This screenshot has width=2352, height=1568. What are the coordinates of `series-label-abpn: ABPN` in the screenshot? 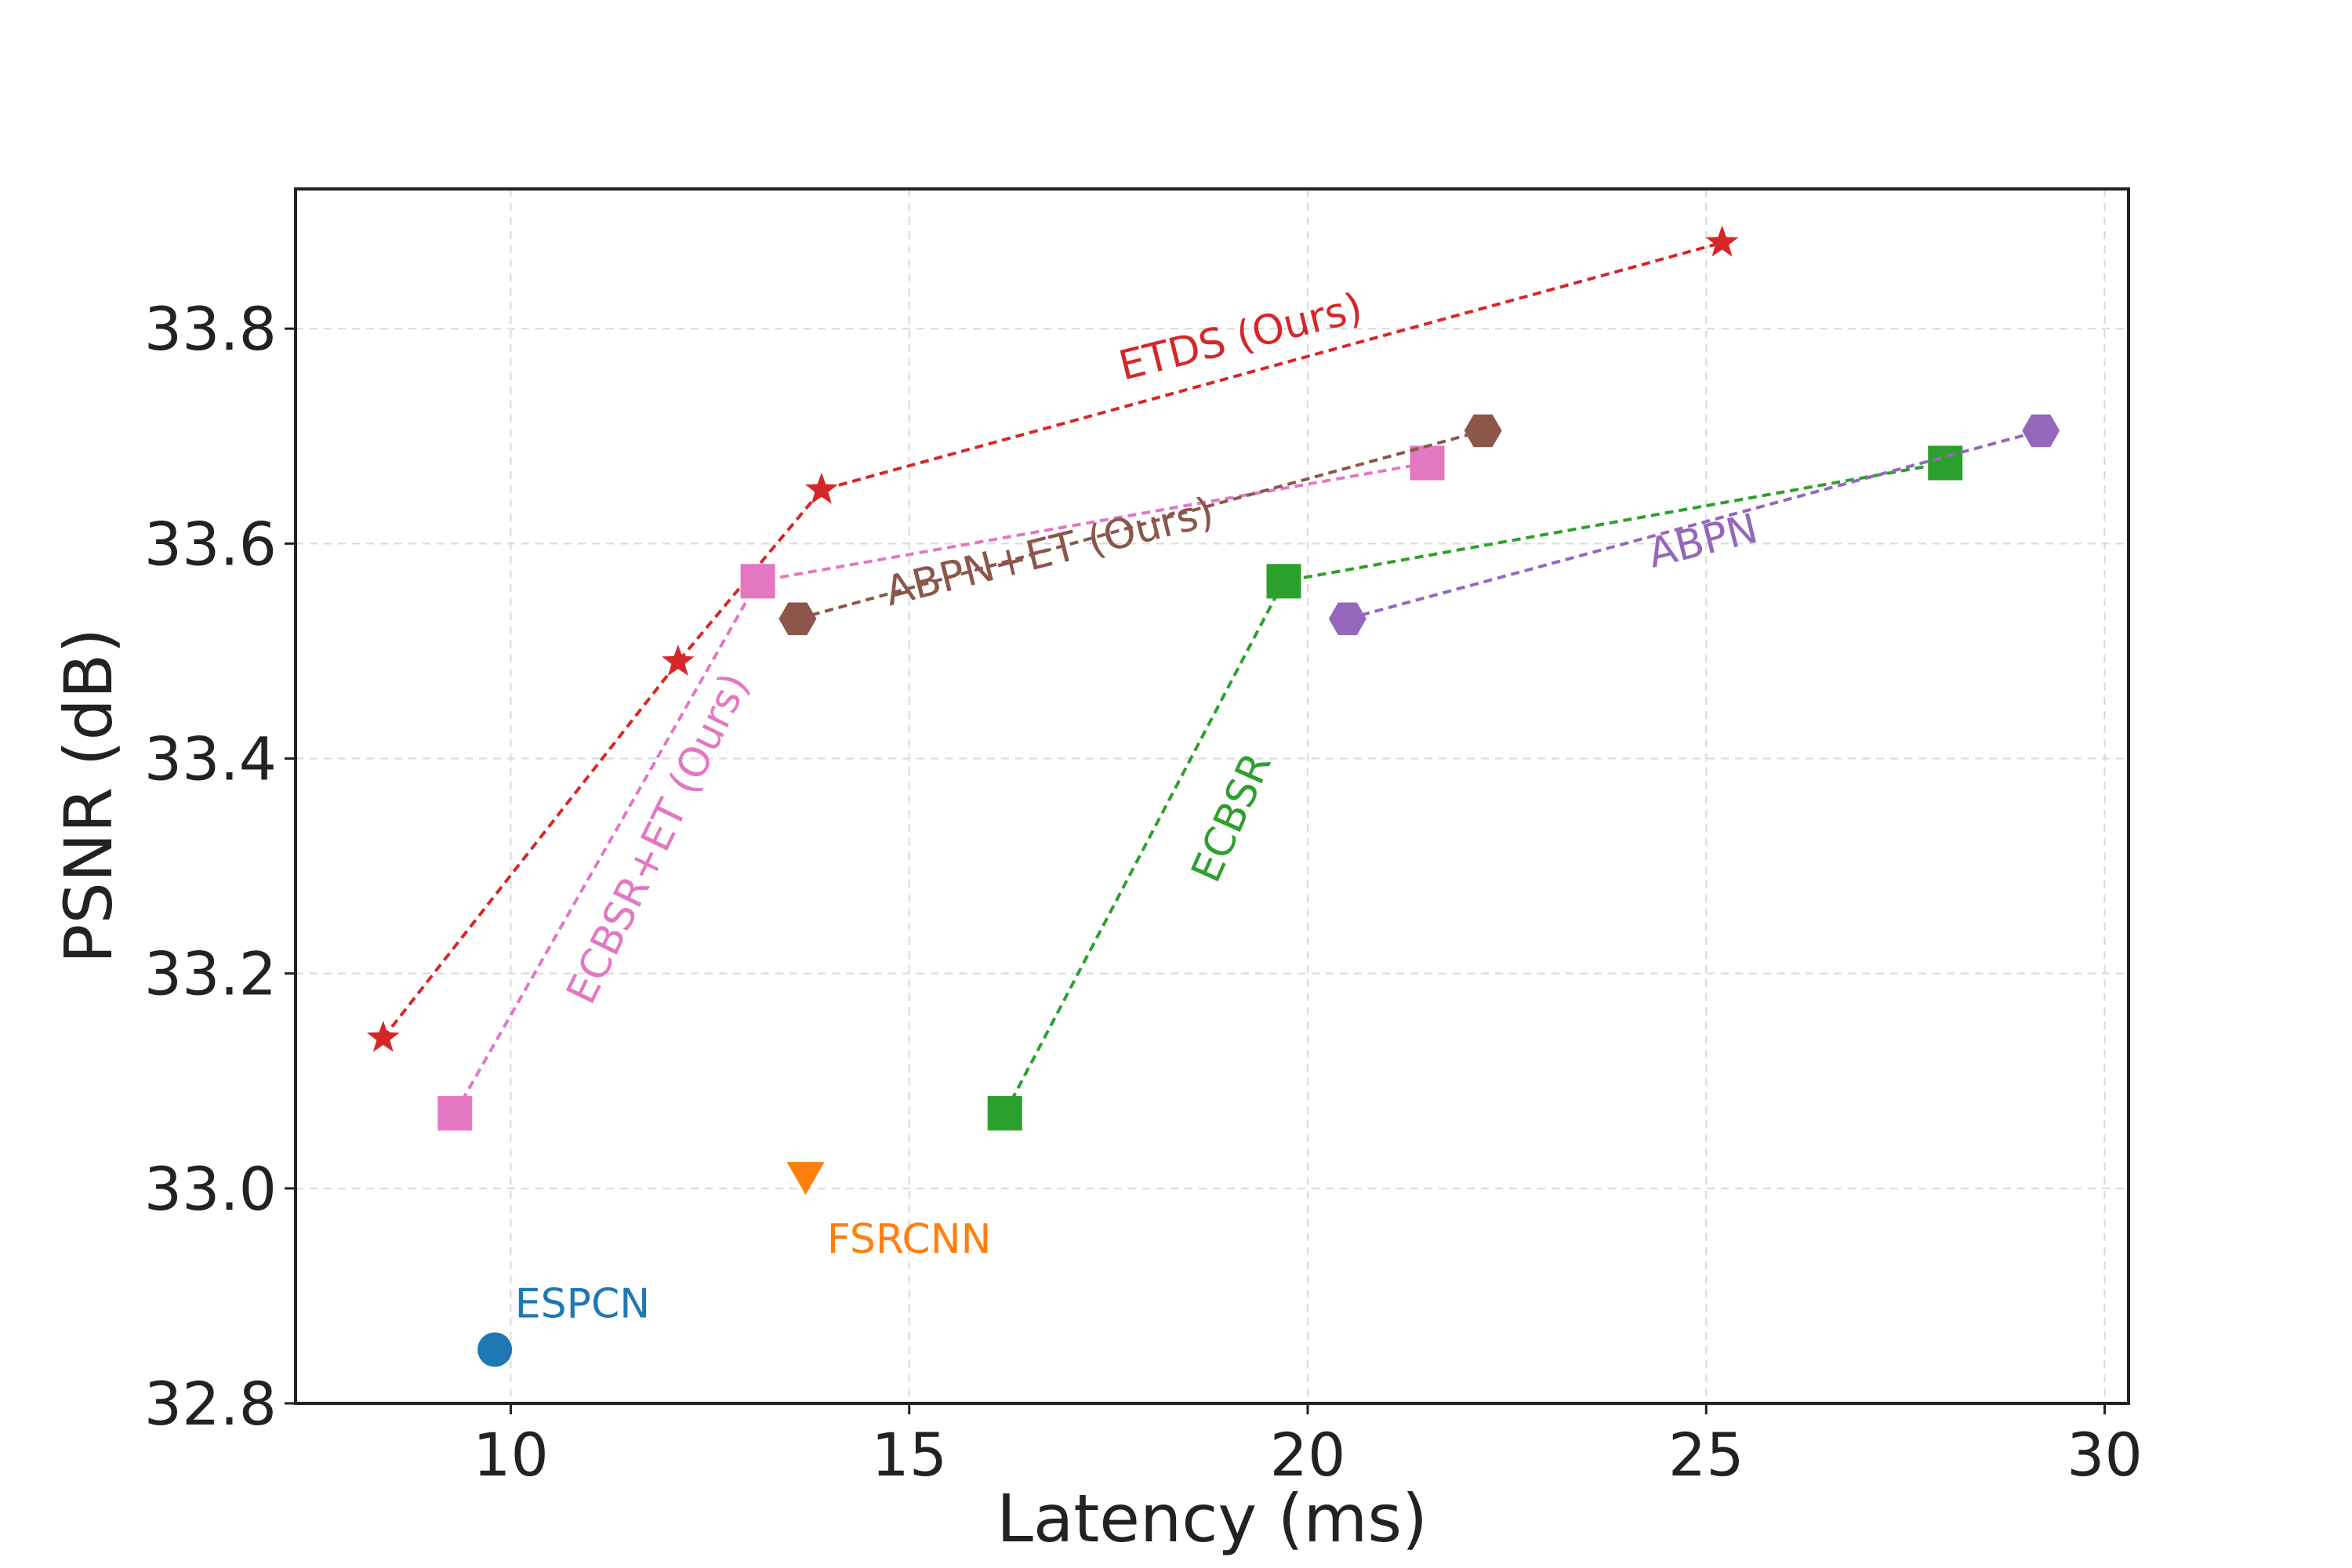 It's located at (1703, 541).